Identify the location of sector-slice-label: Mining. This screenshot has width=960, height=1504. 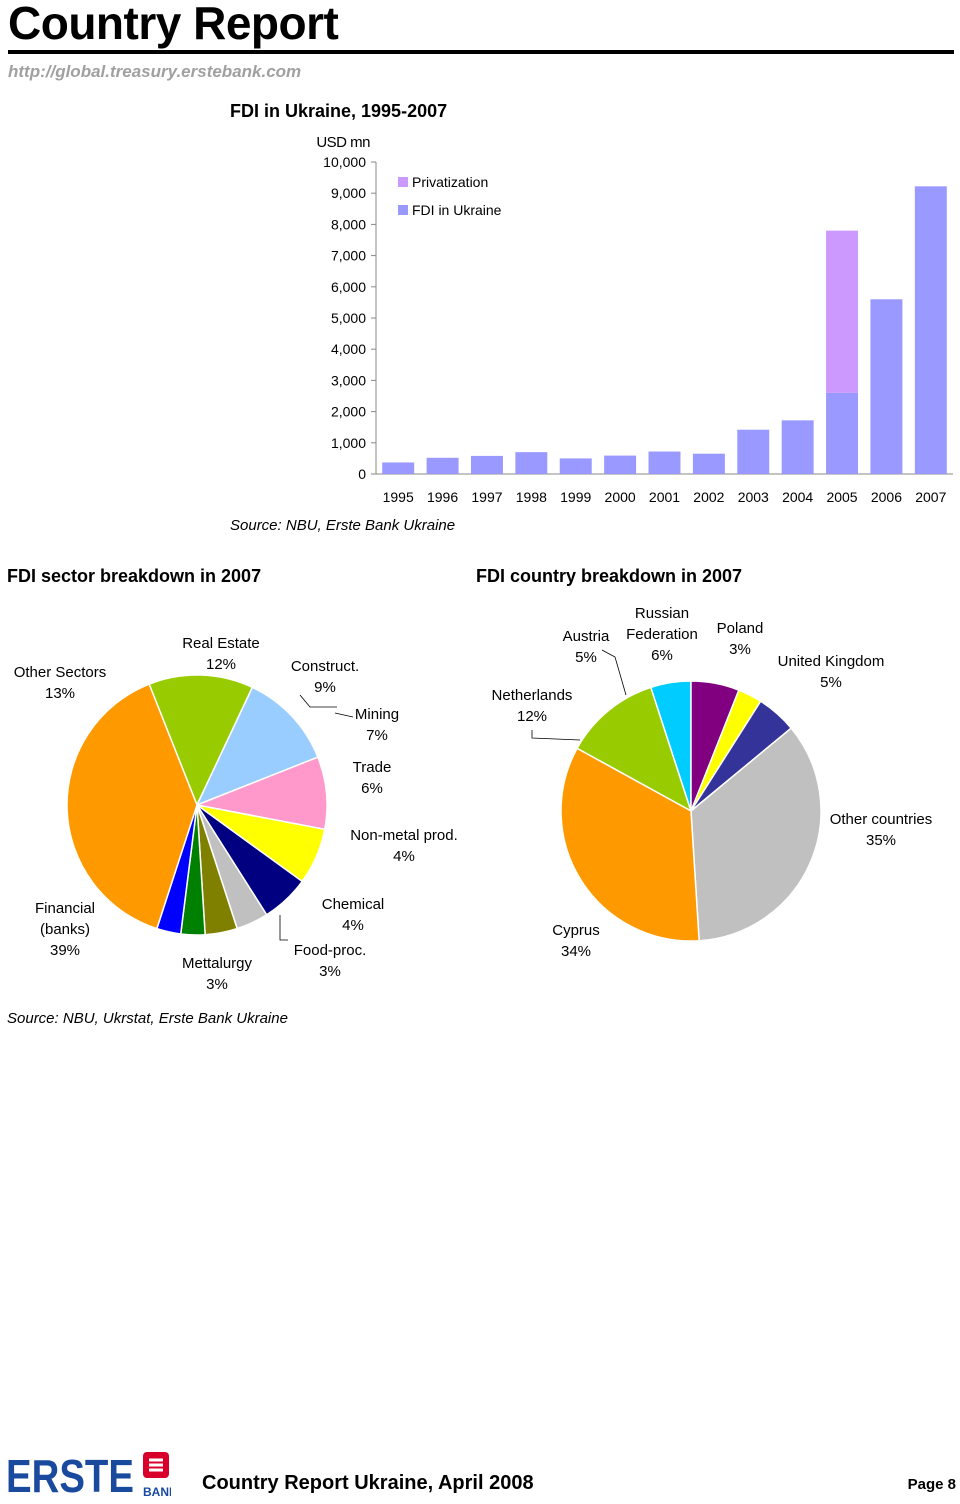
(377, 714).